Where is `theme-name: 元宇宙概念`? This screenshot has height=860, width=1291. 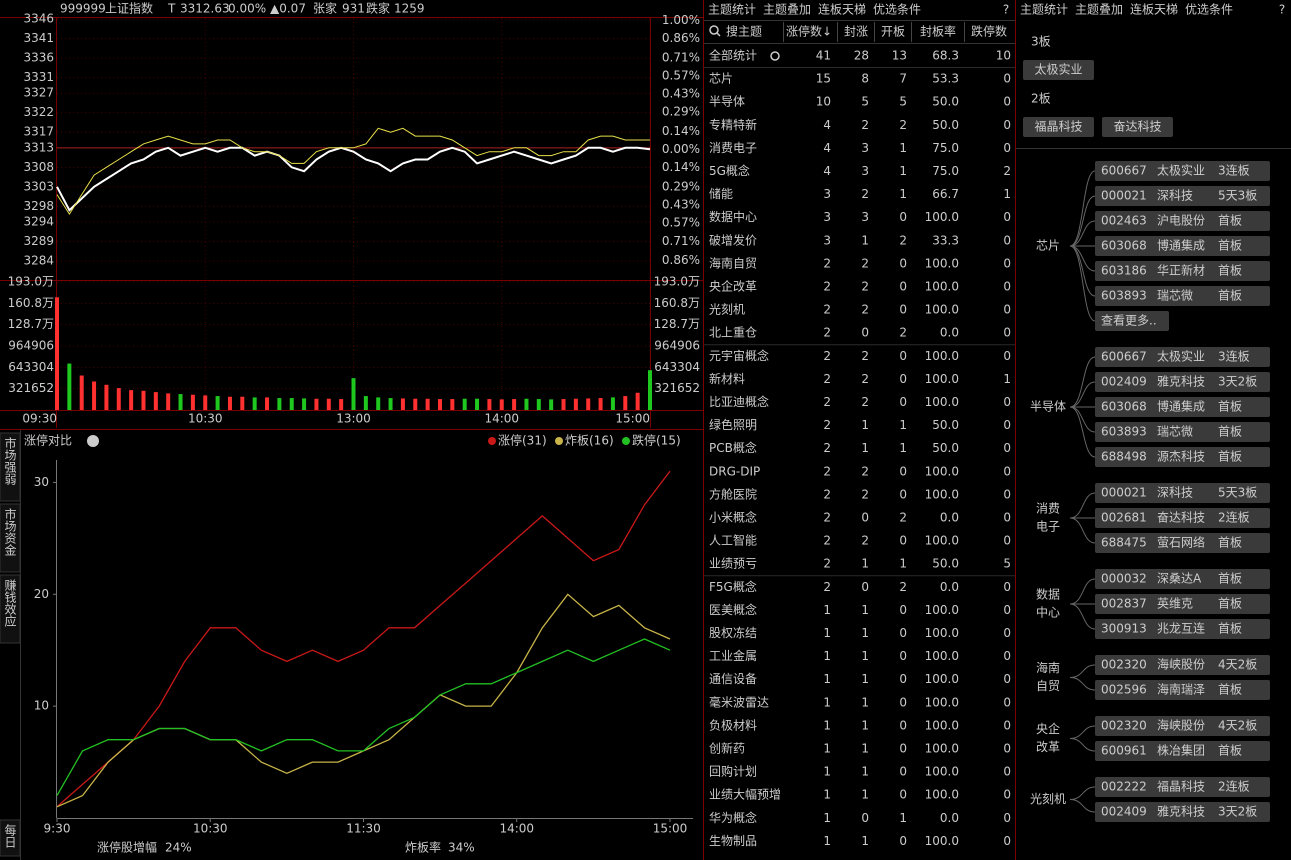
theme-name: 元宇宙概念 is located at coordinates (739, 355).